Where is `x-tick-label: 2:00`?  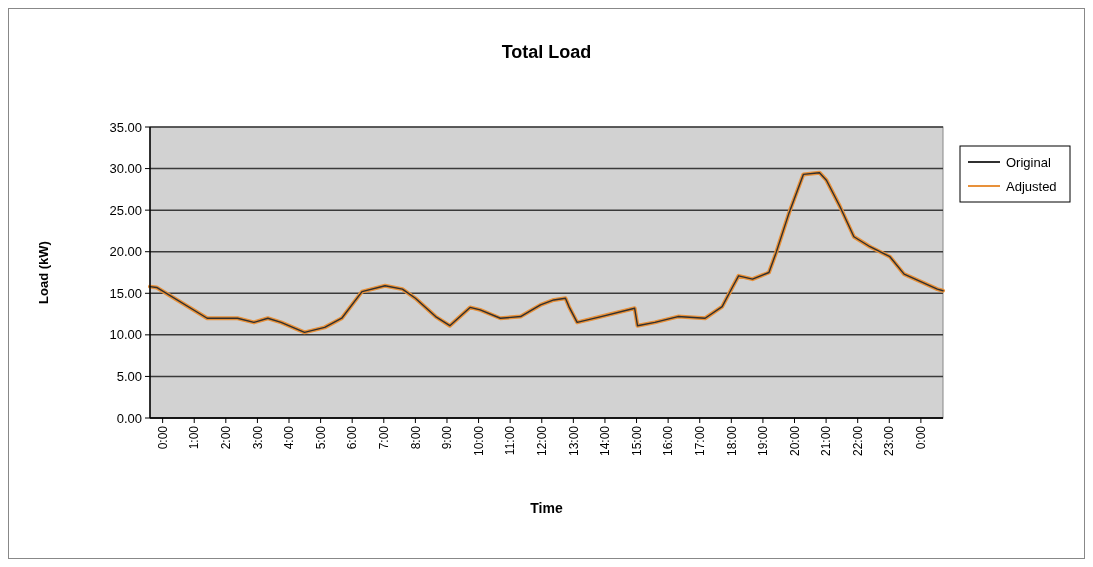
x-tick-label: 2:00 is located at coordinates (226, 437).